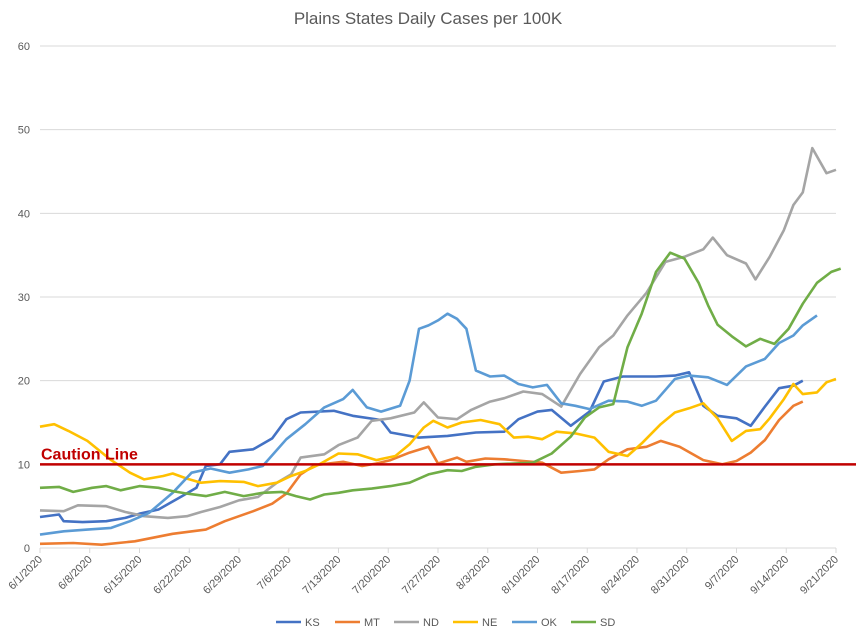  What do you see at coordinates (473, 573) in the screenshot?
I see `x-tick-label: 8/3/2020` at bounding box center [473, 573].